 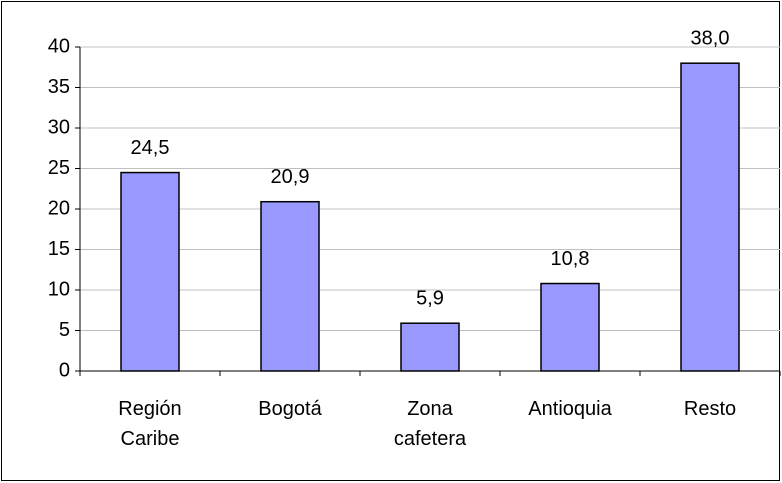 I want to click on x-tick-label: Bogotá, so click(x=290, y=409).